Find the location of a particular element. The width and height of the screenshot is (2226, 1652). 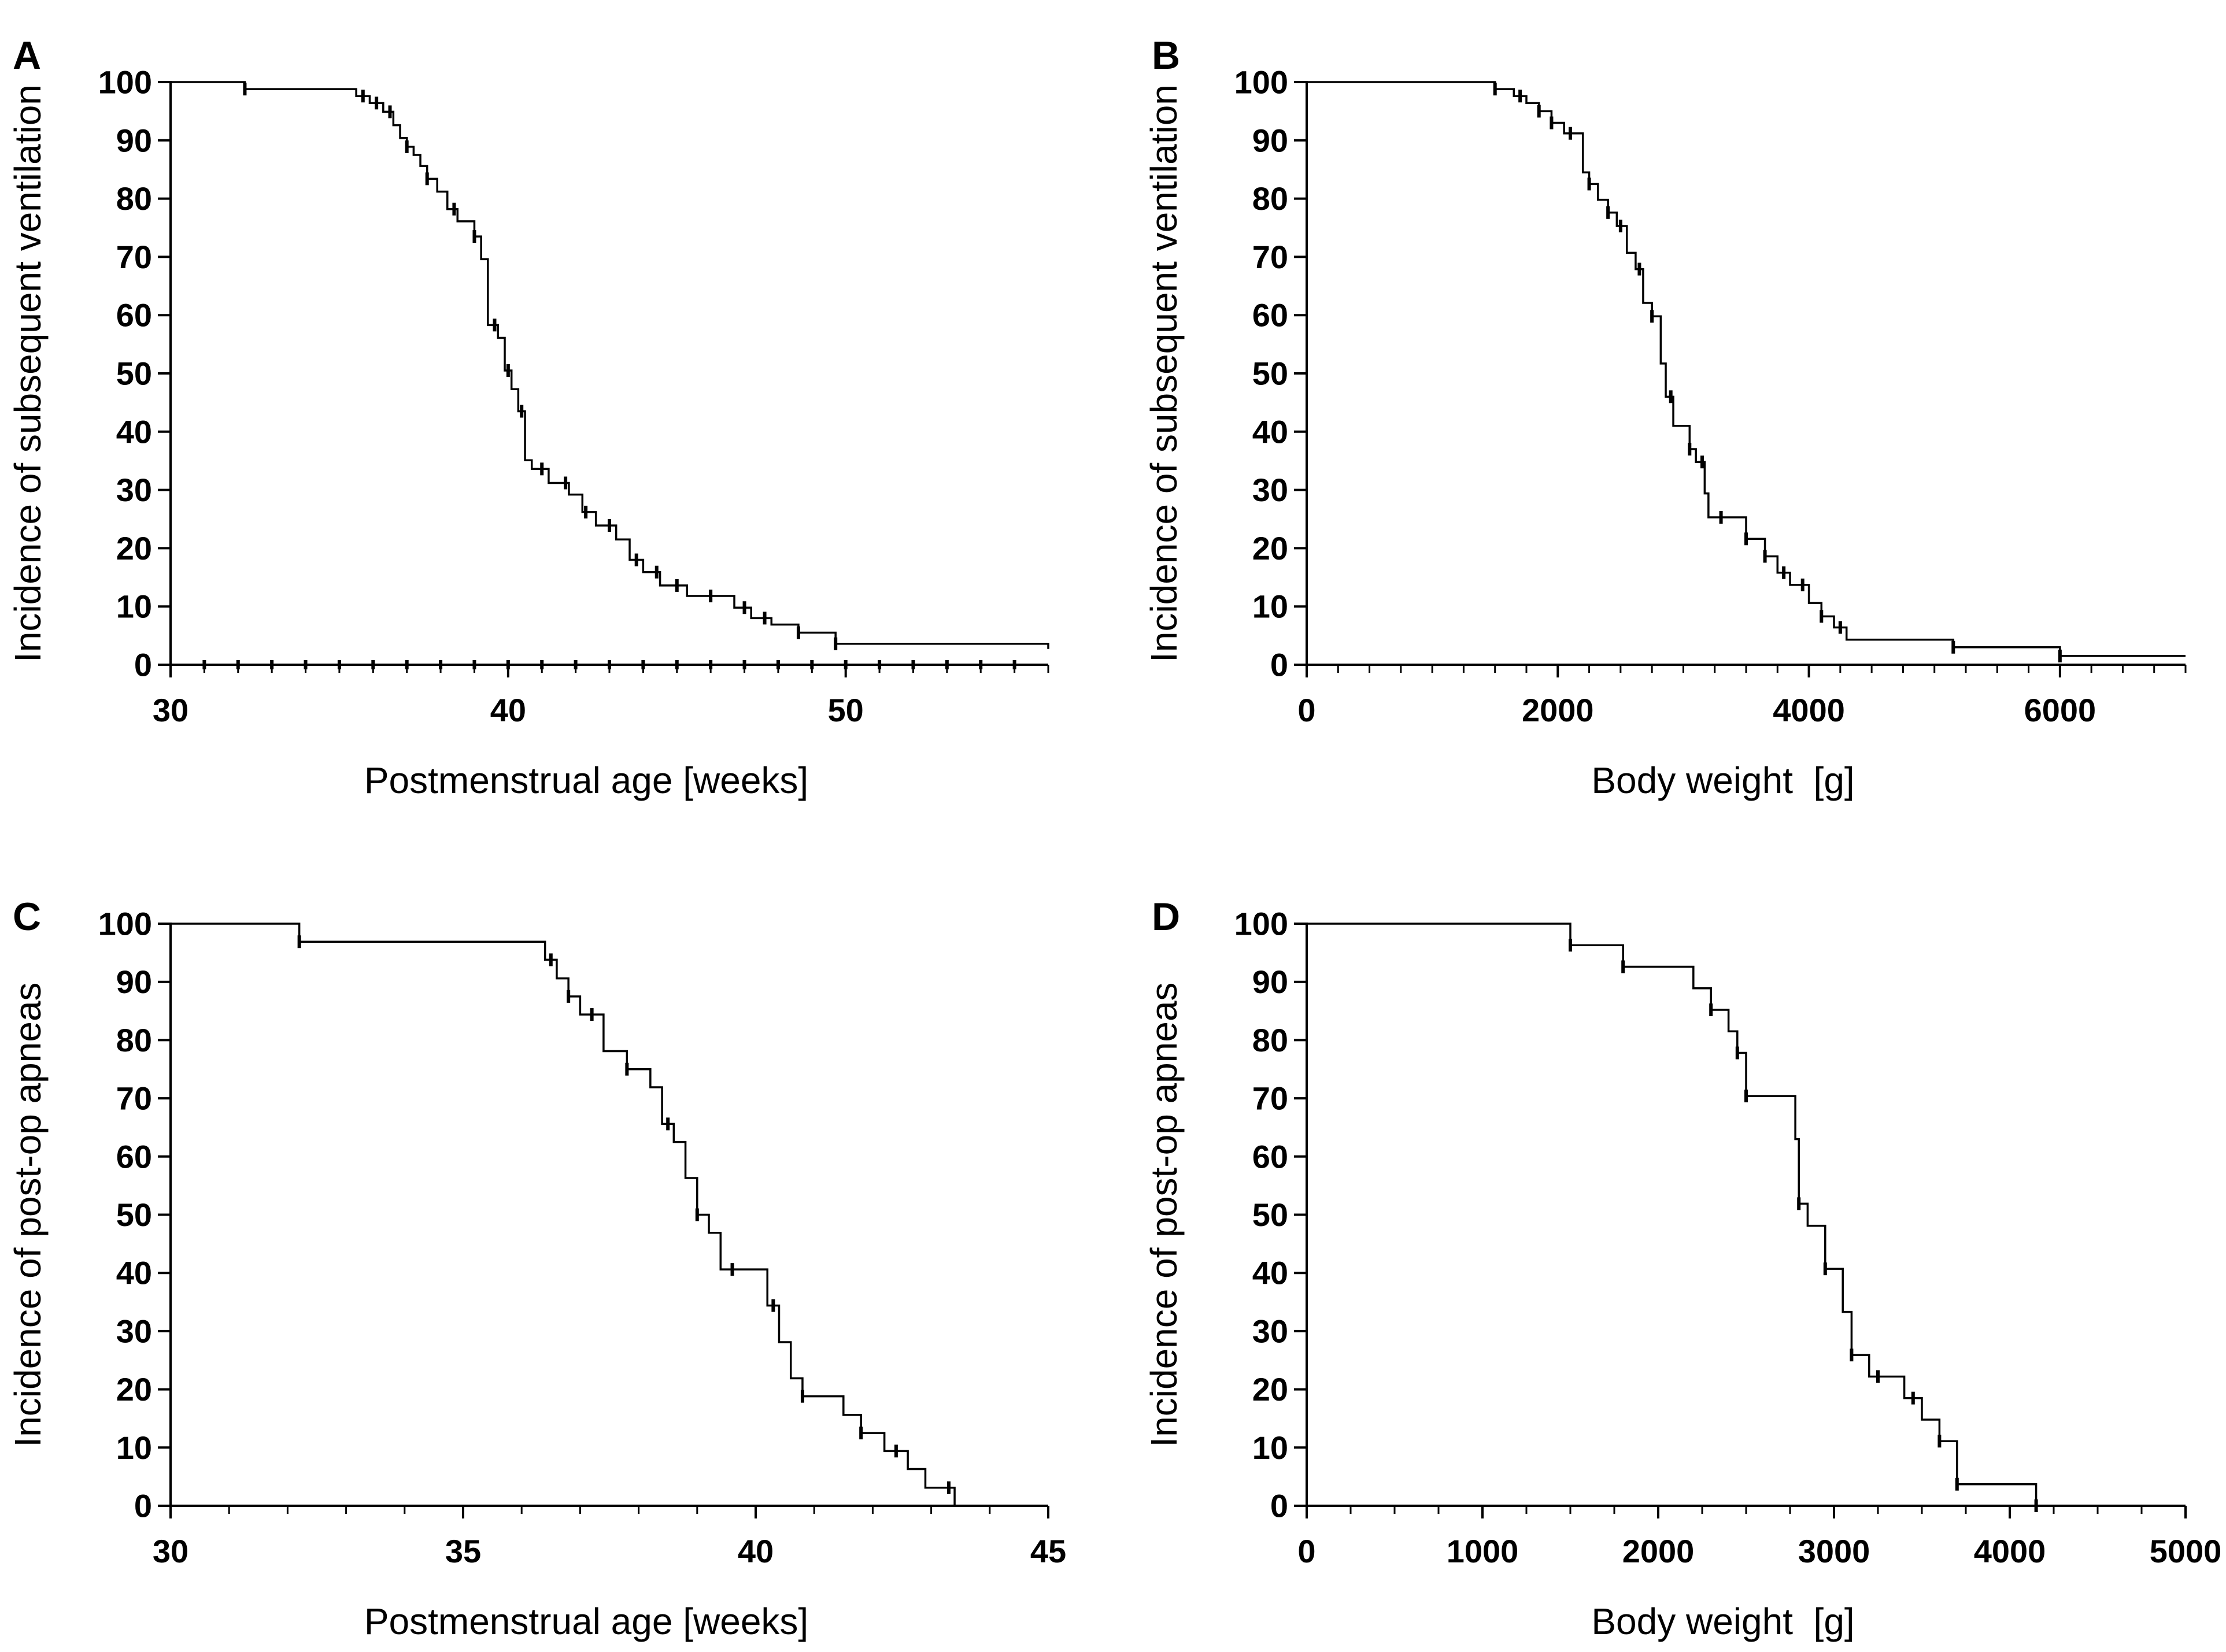

x-tick-label: 6000 is located at coordinates (2060, 710).